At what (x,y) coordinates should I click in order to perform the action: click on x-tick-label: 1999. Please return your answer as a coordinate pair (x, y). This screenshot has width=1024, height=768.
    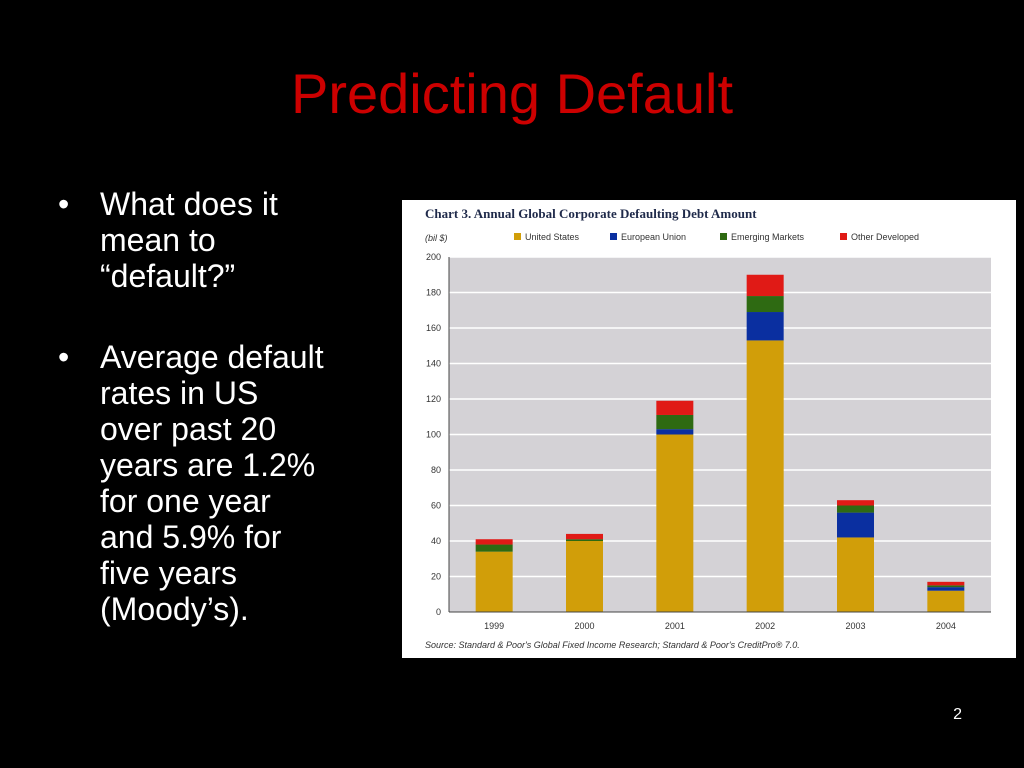
    Looking at the image, I should click on (494, 626).